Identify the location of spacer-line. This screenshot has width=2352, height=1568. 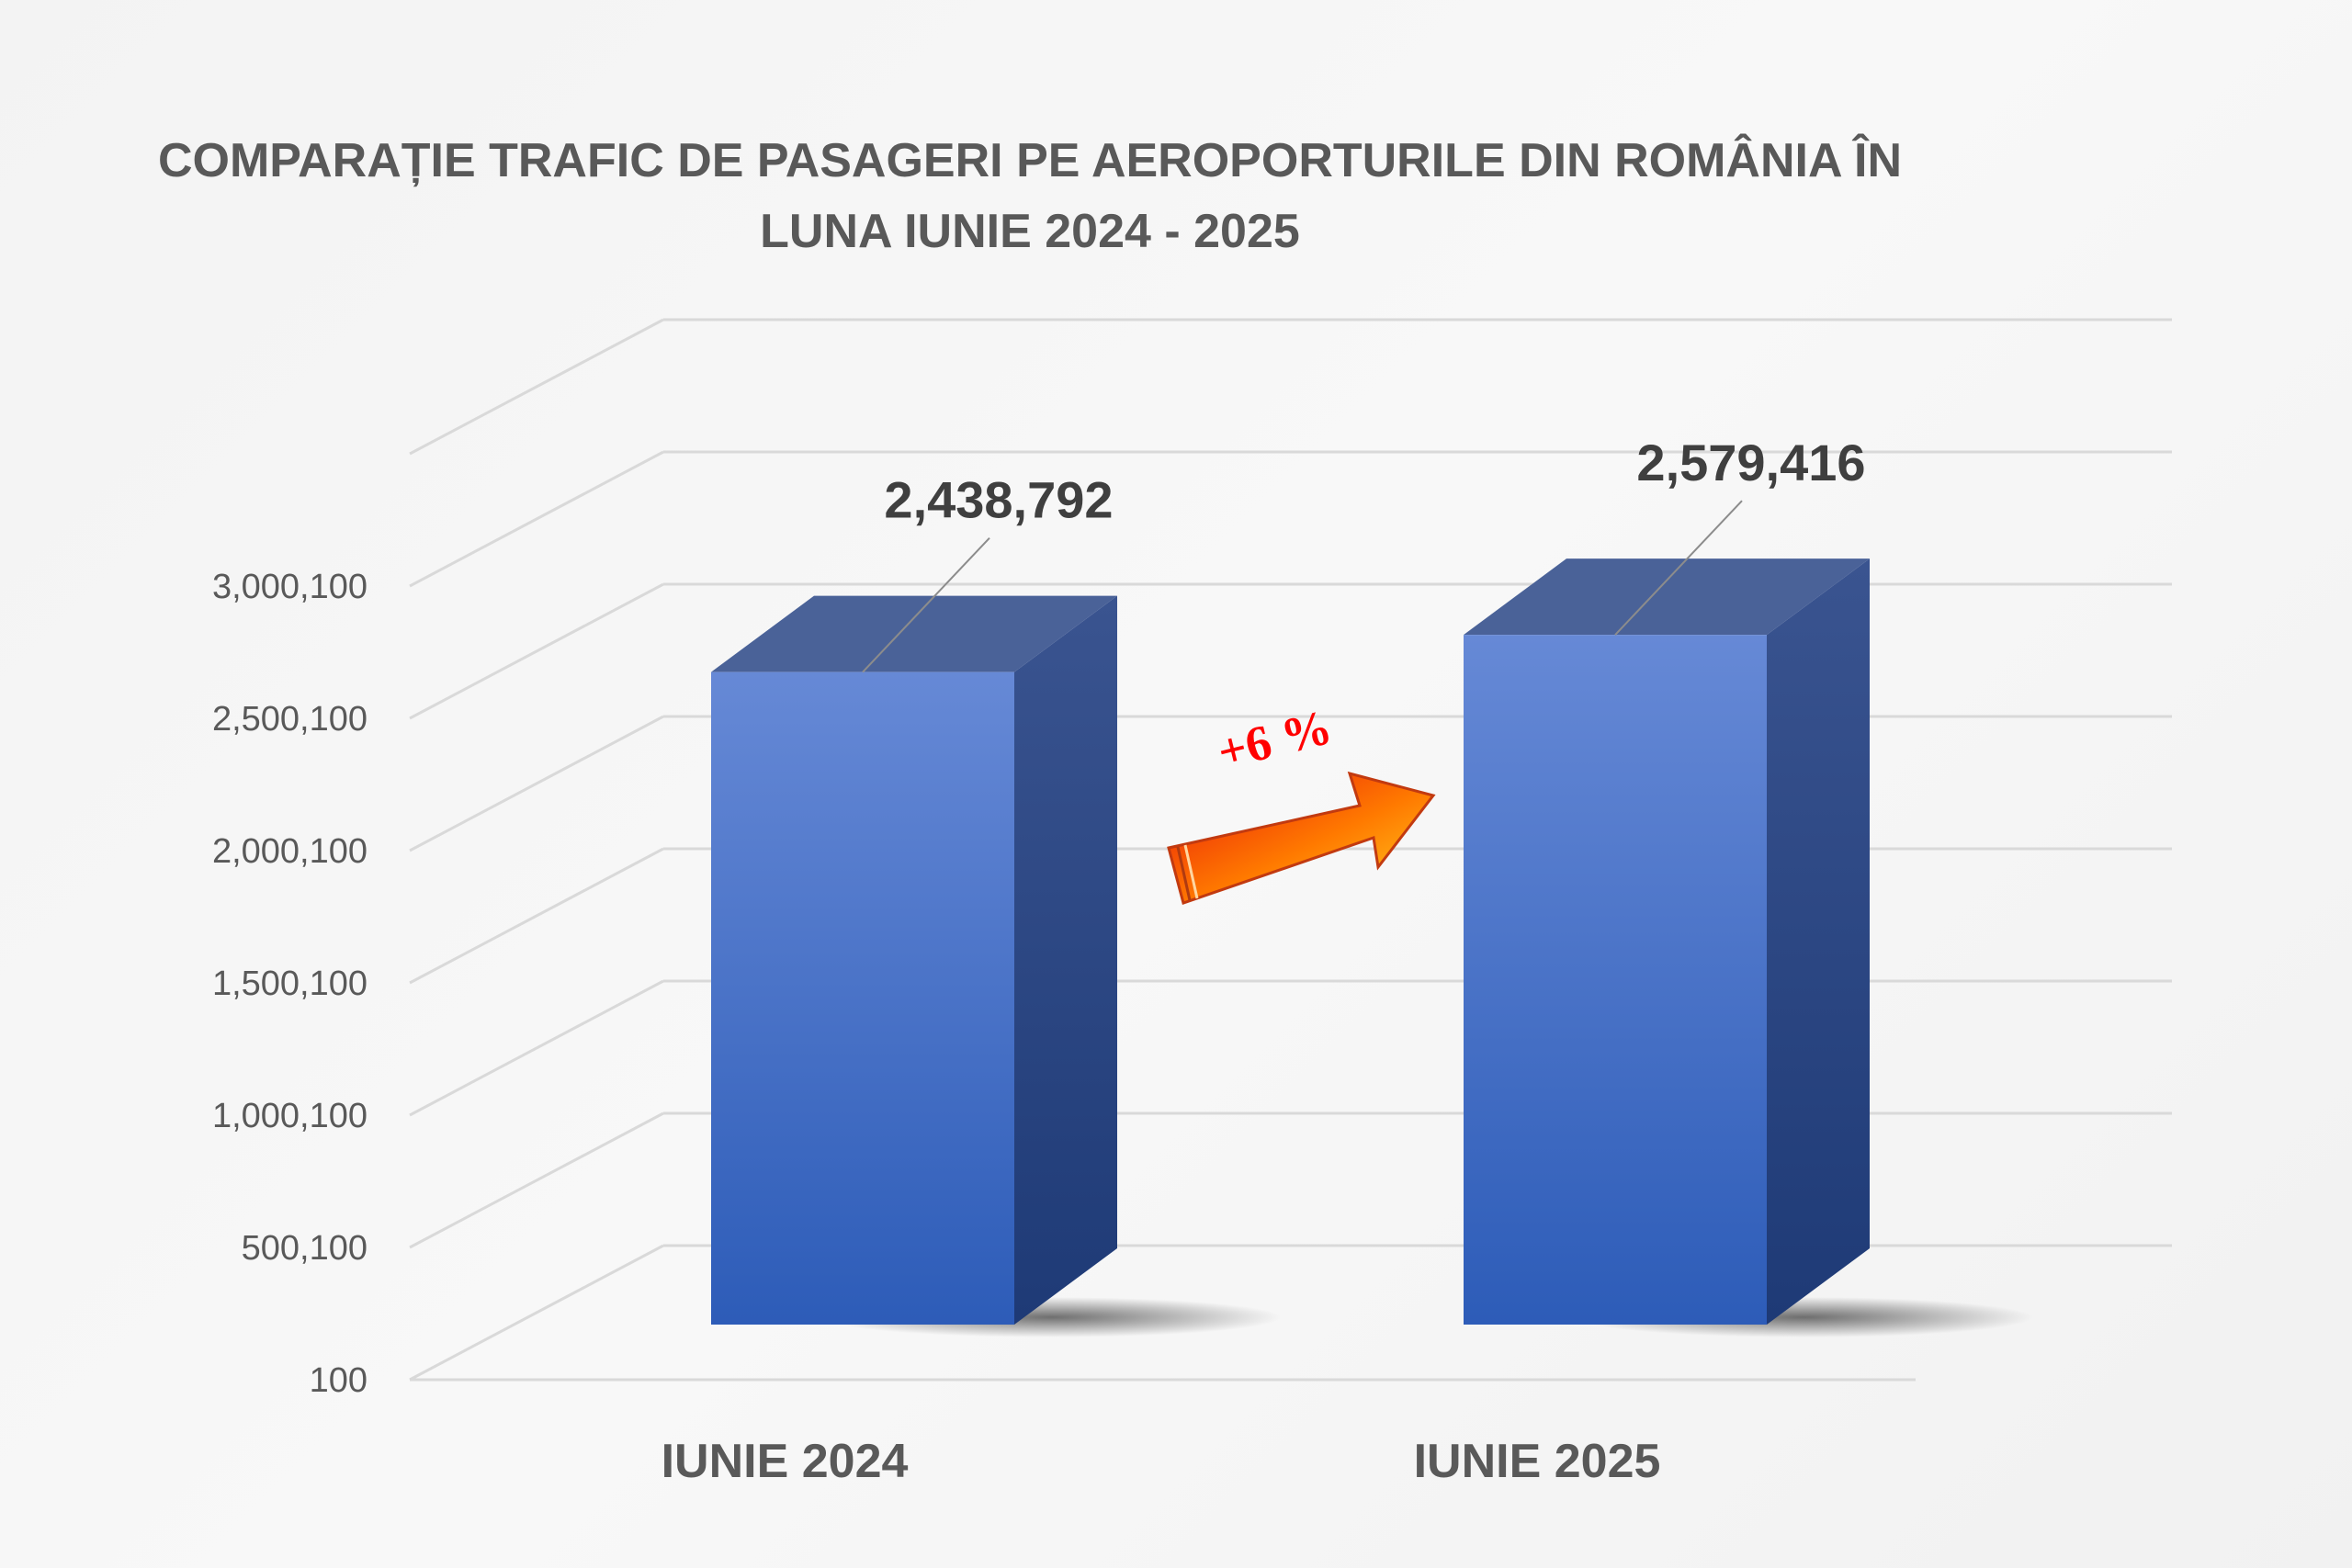
(536, 453).